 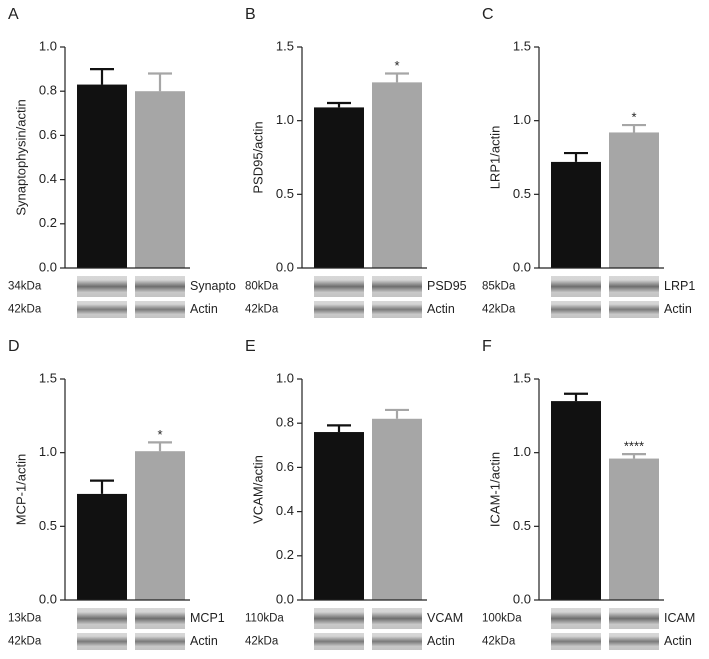 What do you see at coordinates (445, 618) in the screenshot?
I see `blot-name: VCAM` at bounding box center [445, 618].